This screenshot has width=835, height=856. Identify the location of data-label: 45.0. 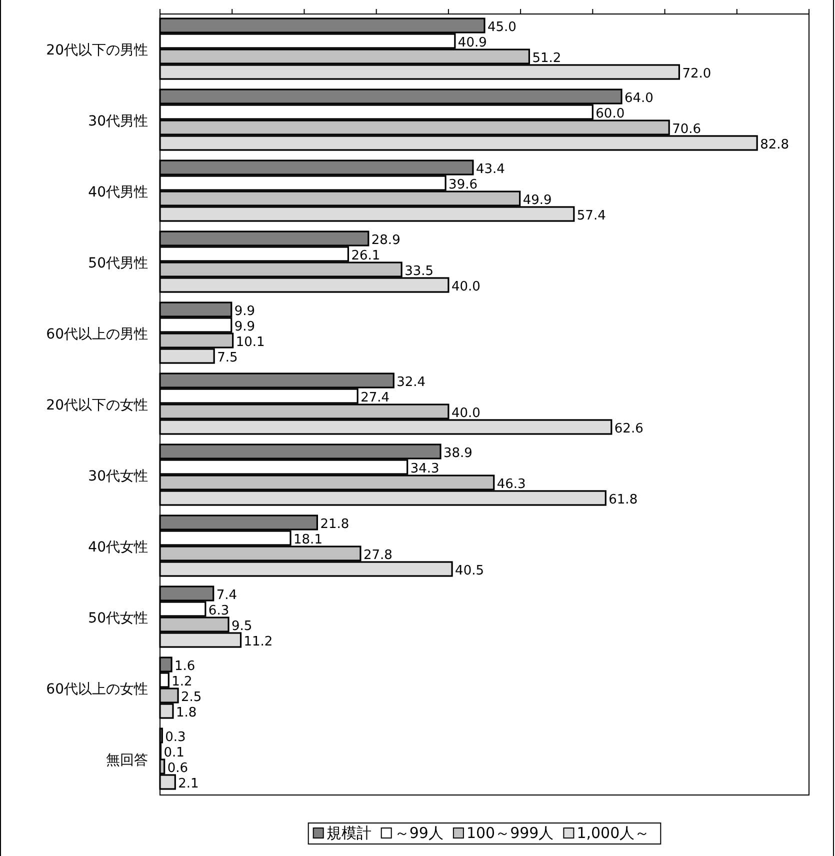
(502, 27).